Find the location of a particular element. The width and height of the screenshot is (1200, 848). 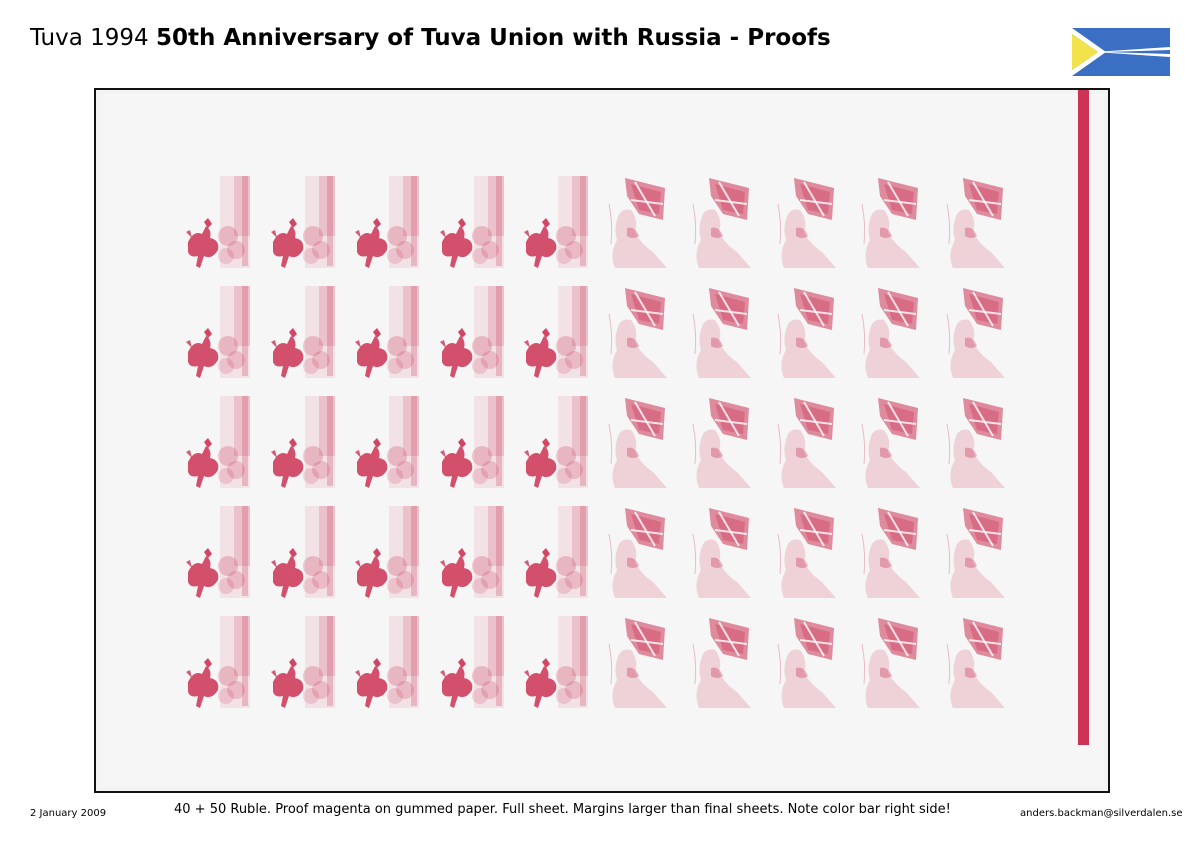

color-bar is located at coordinates (1083, 417).